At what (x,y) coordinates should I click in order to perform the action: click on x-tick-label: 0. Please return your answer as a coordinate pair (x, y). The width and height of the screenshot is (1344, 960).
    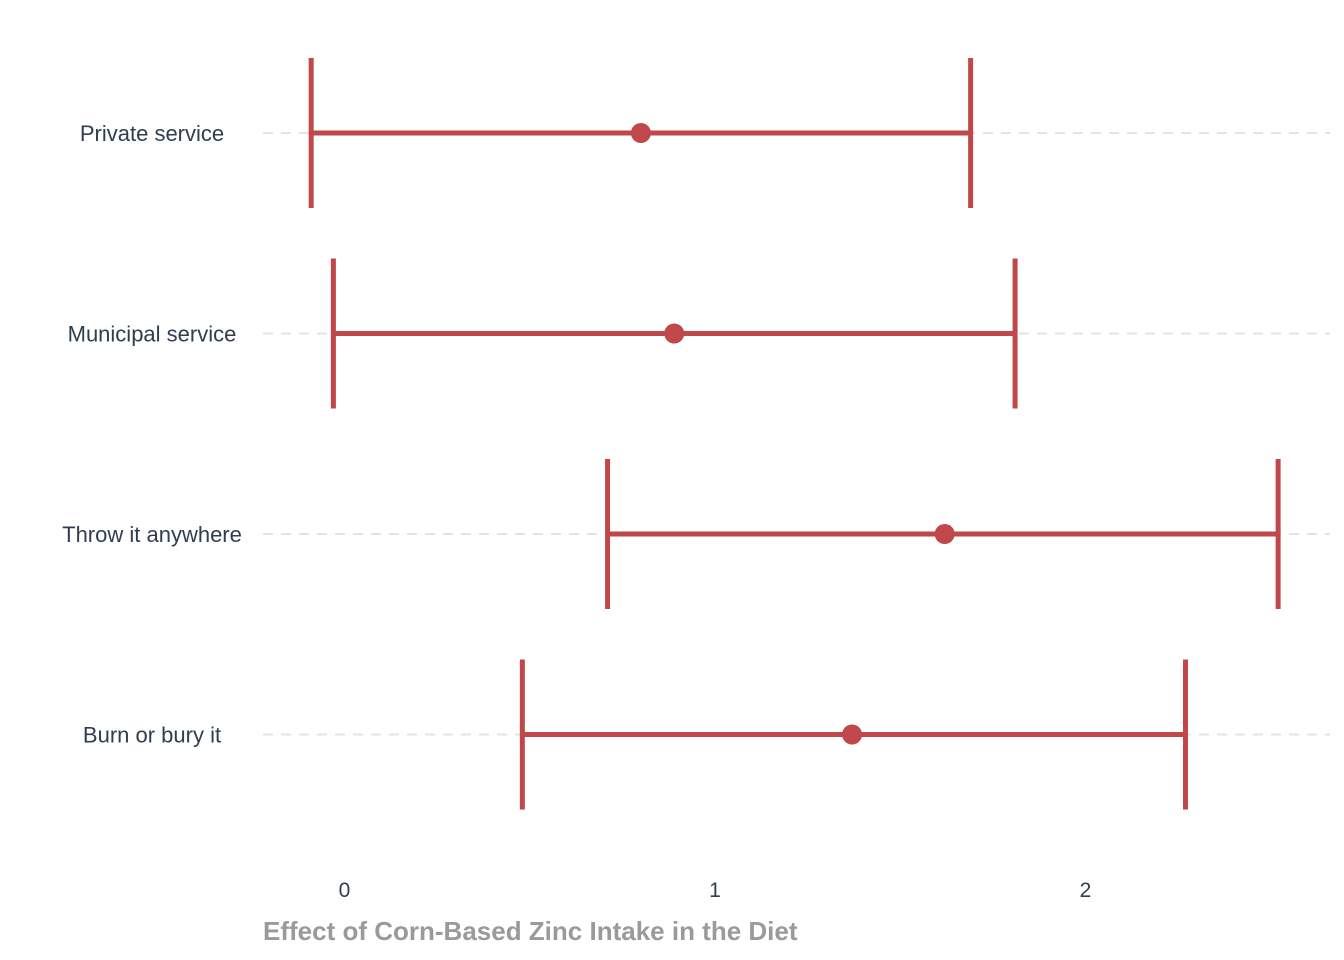
    Looking at the image, I should click on (345, 890).